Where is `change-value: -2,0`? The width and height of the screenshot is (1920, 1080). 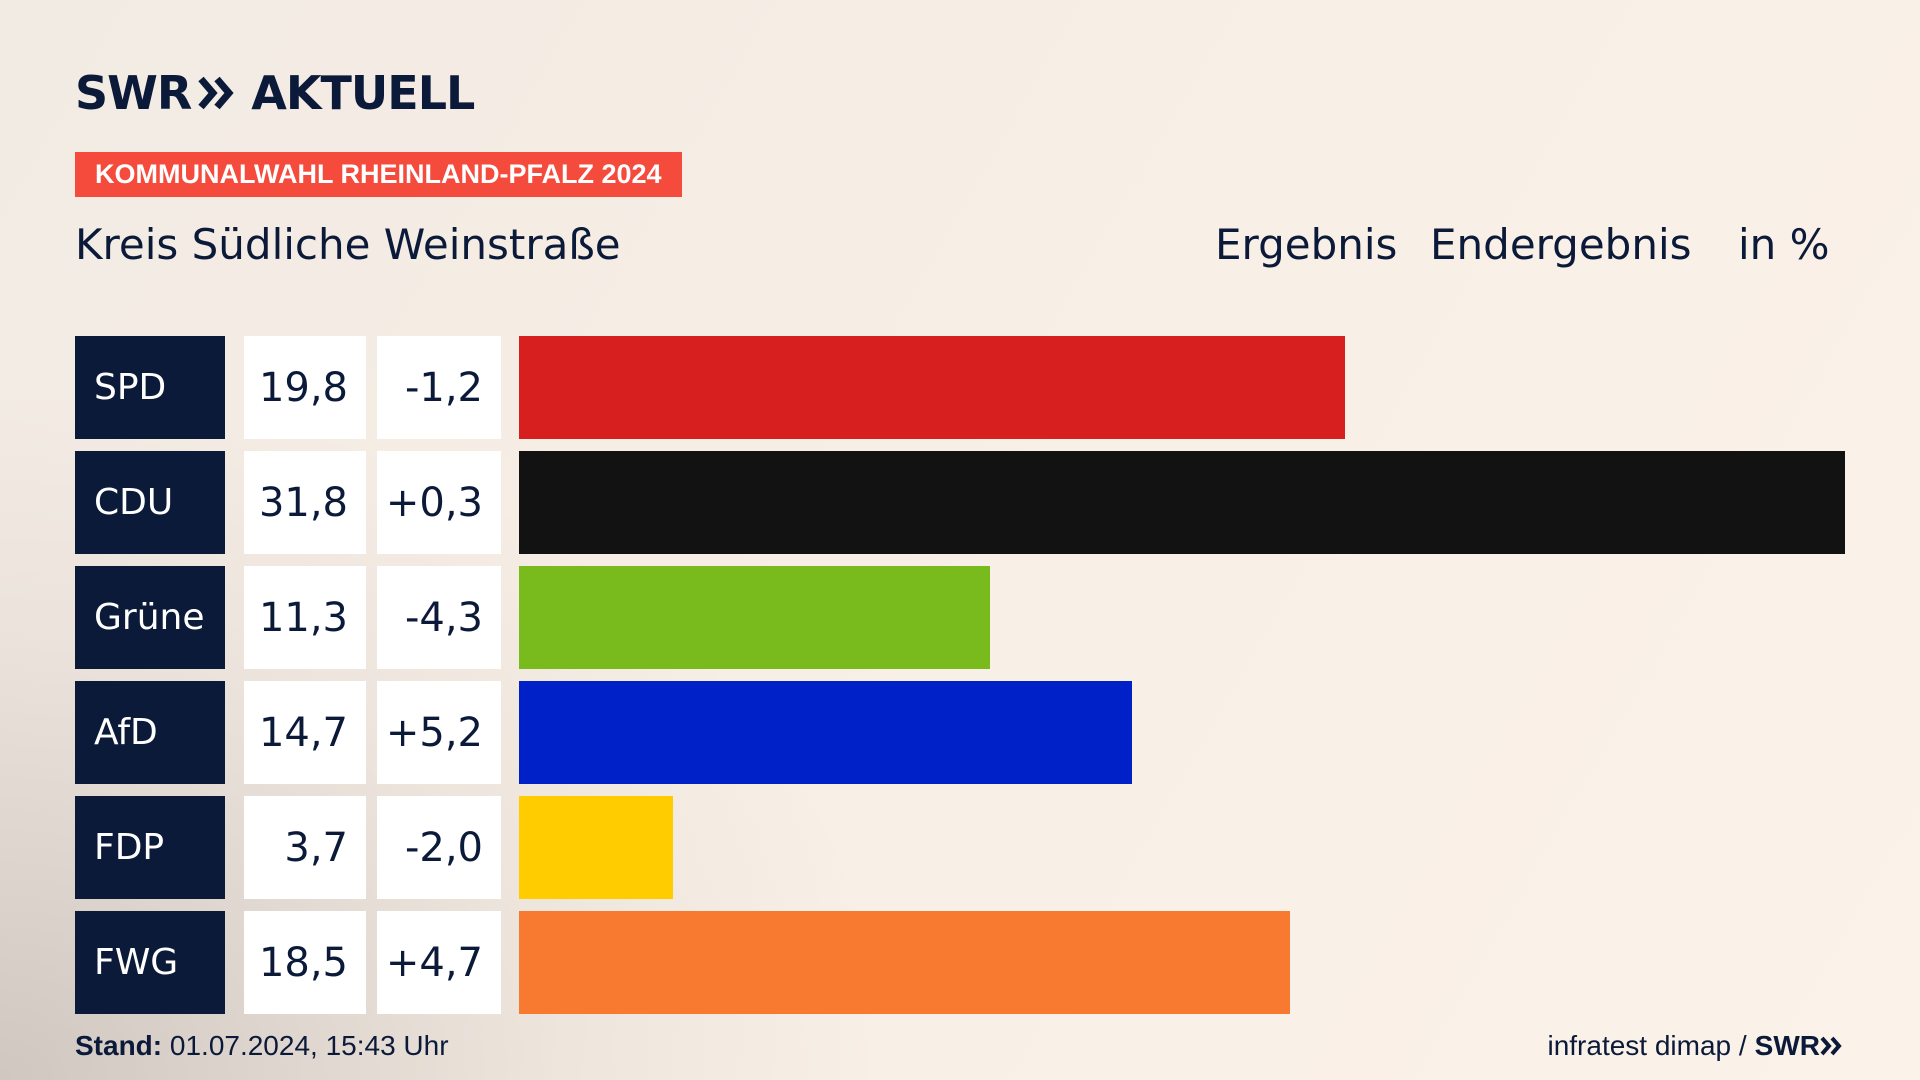
change-value: -2,0 is located at coordinates (439, 847).